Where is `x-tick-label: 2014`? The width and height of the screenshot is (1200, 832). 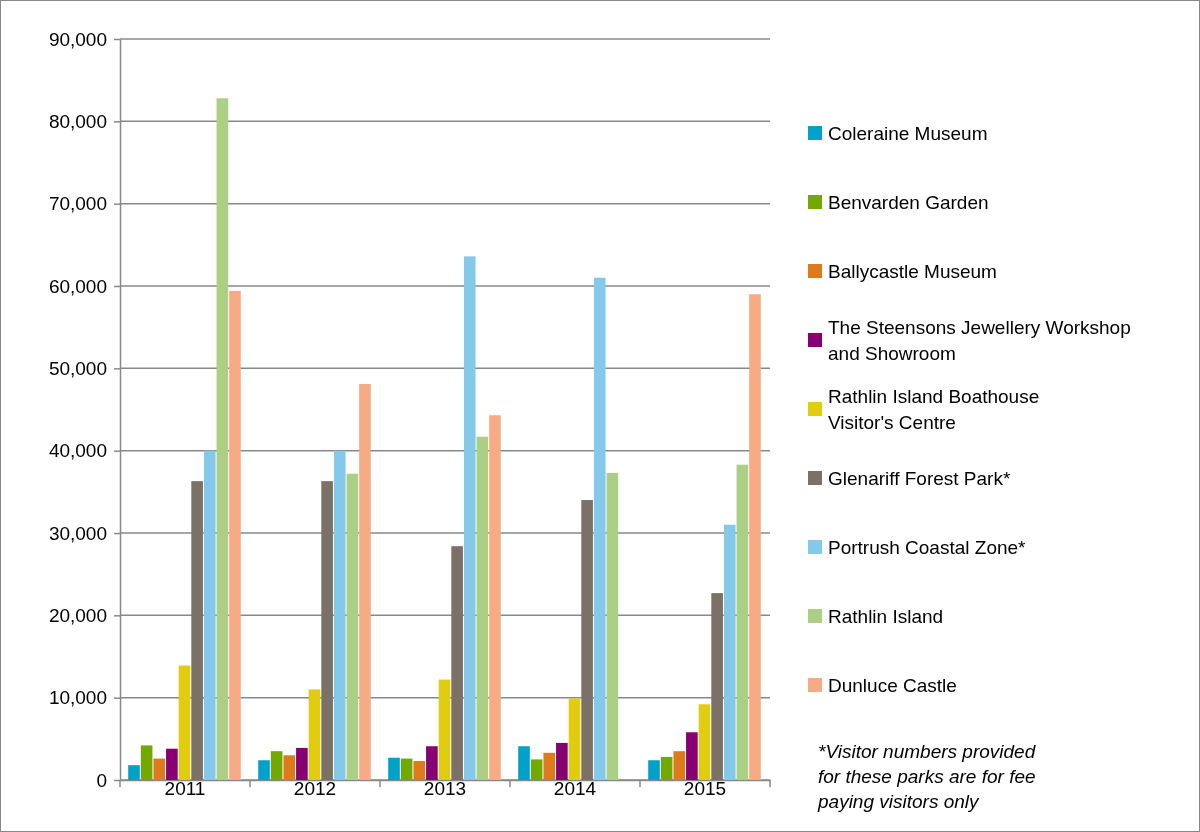 x-tick-label: 2014 is located at coordinates (575, 788).